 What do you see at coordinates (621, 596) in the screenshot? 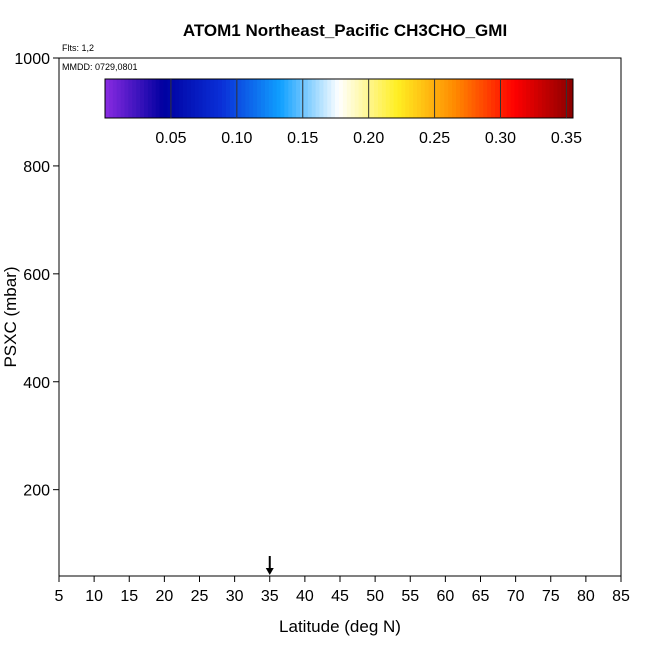
I see `x-tick-label: 85` at bounding box center [621, 596].